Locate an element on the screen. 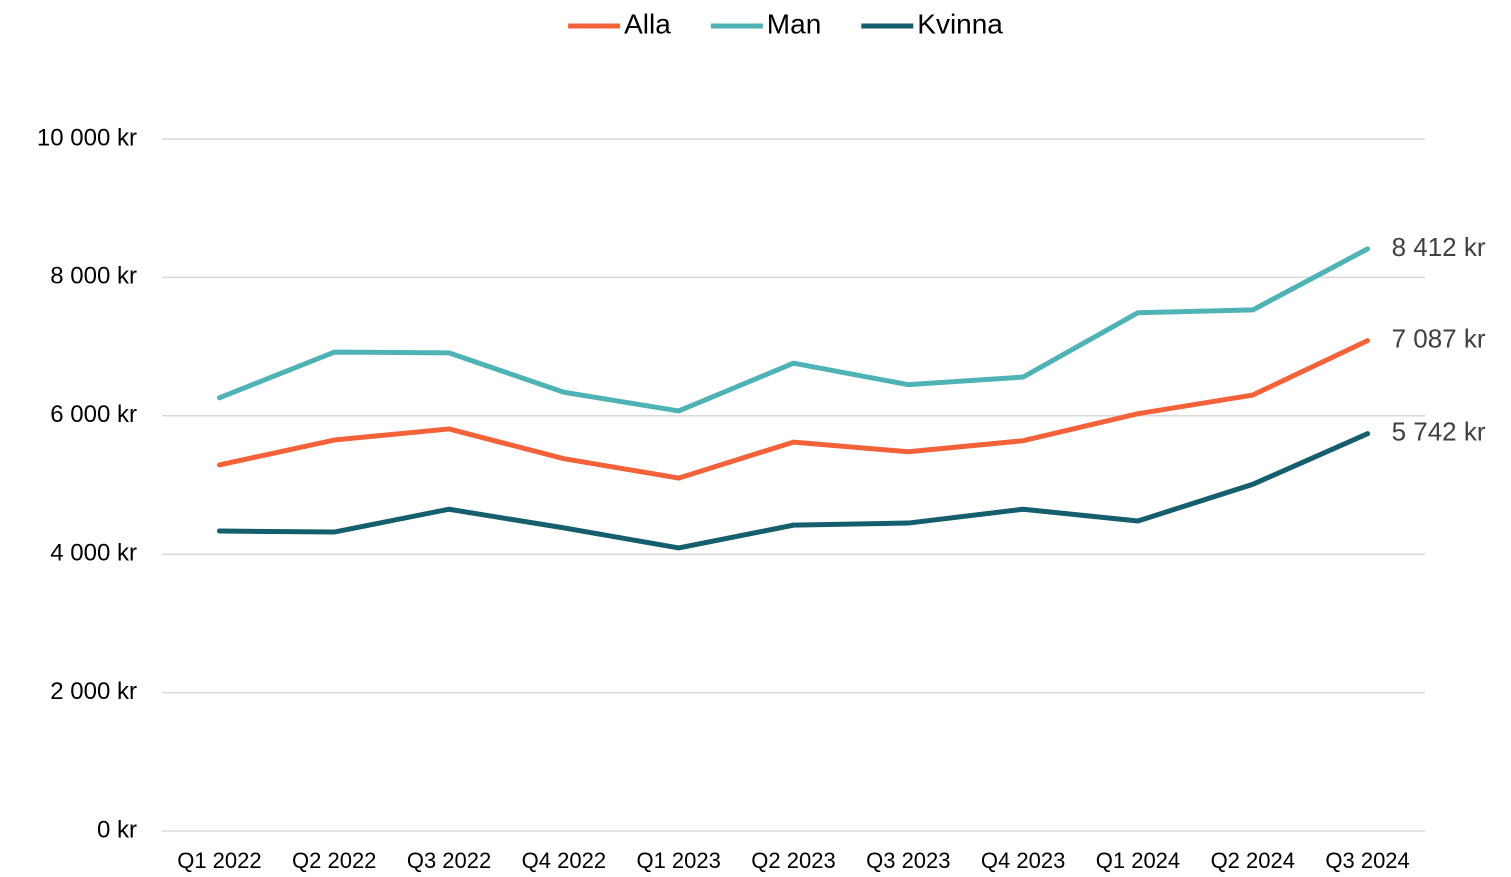 The image size is (1511, 877). x-tick-label: Q3 2023 is located at coordinates (908, 860).